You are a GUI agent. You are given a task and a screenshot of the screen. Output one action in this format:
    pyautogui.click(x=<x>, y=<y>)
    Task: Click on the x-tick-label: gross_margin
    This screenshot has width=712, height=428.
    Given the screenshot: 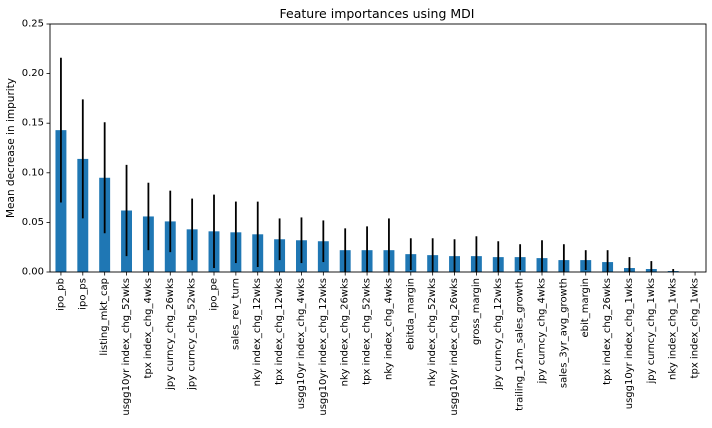 What is the action you would take?
    pyautogui.click(x=476, y=311)
    